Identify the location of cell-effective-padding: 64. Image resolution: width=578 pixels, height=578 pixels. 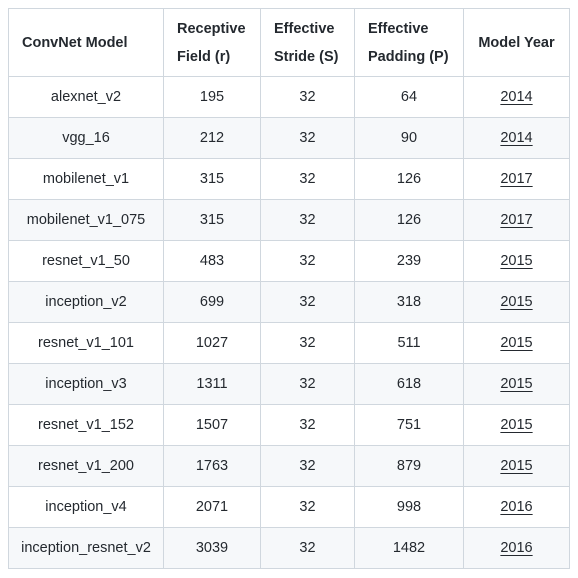
(409, 97).